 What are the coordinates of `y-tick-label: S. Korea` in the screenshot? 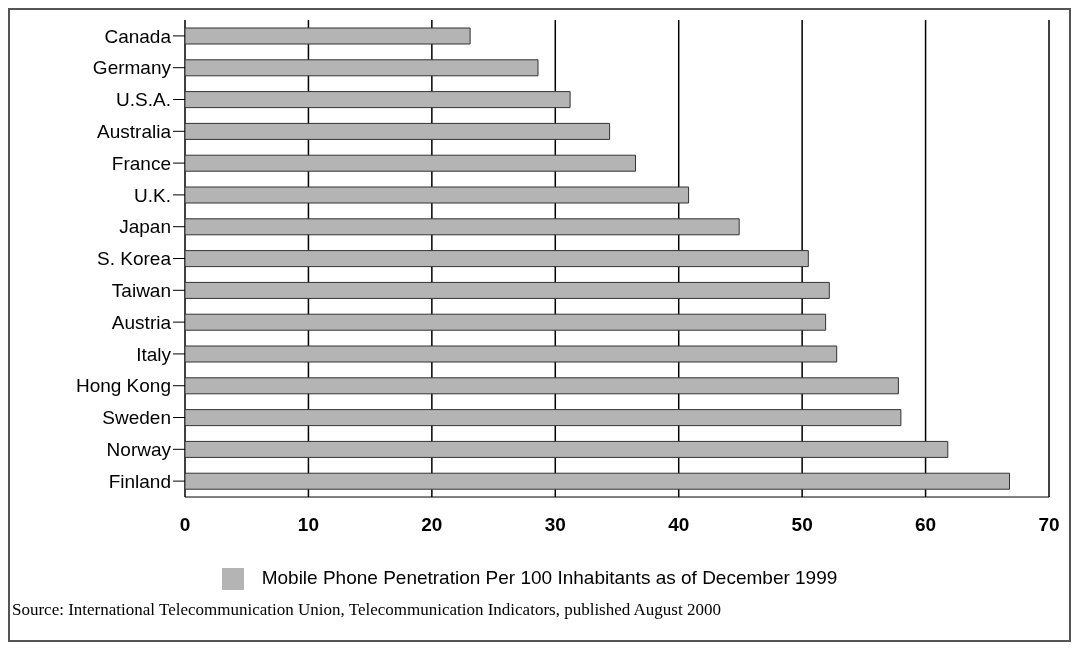 It's located at (134, 259).